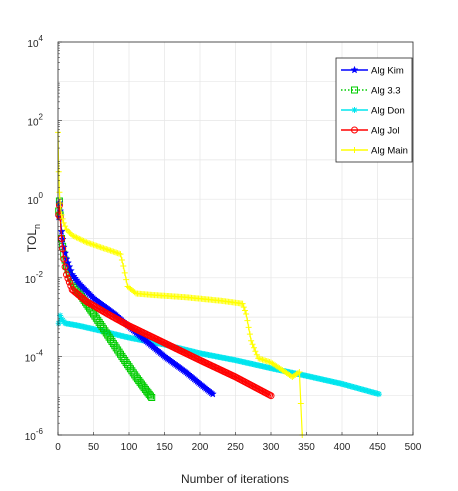 Image resolution: width=458 pixels, height=491 pixels. I want to click on x-tick-label: 300, so click(271, 447).